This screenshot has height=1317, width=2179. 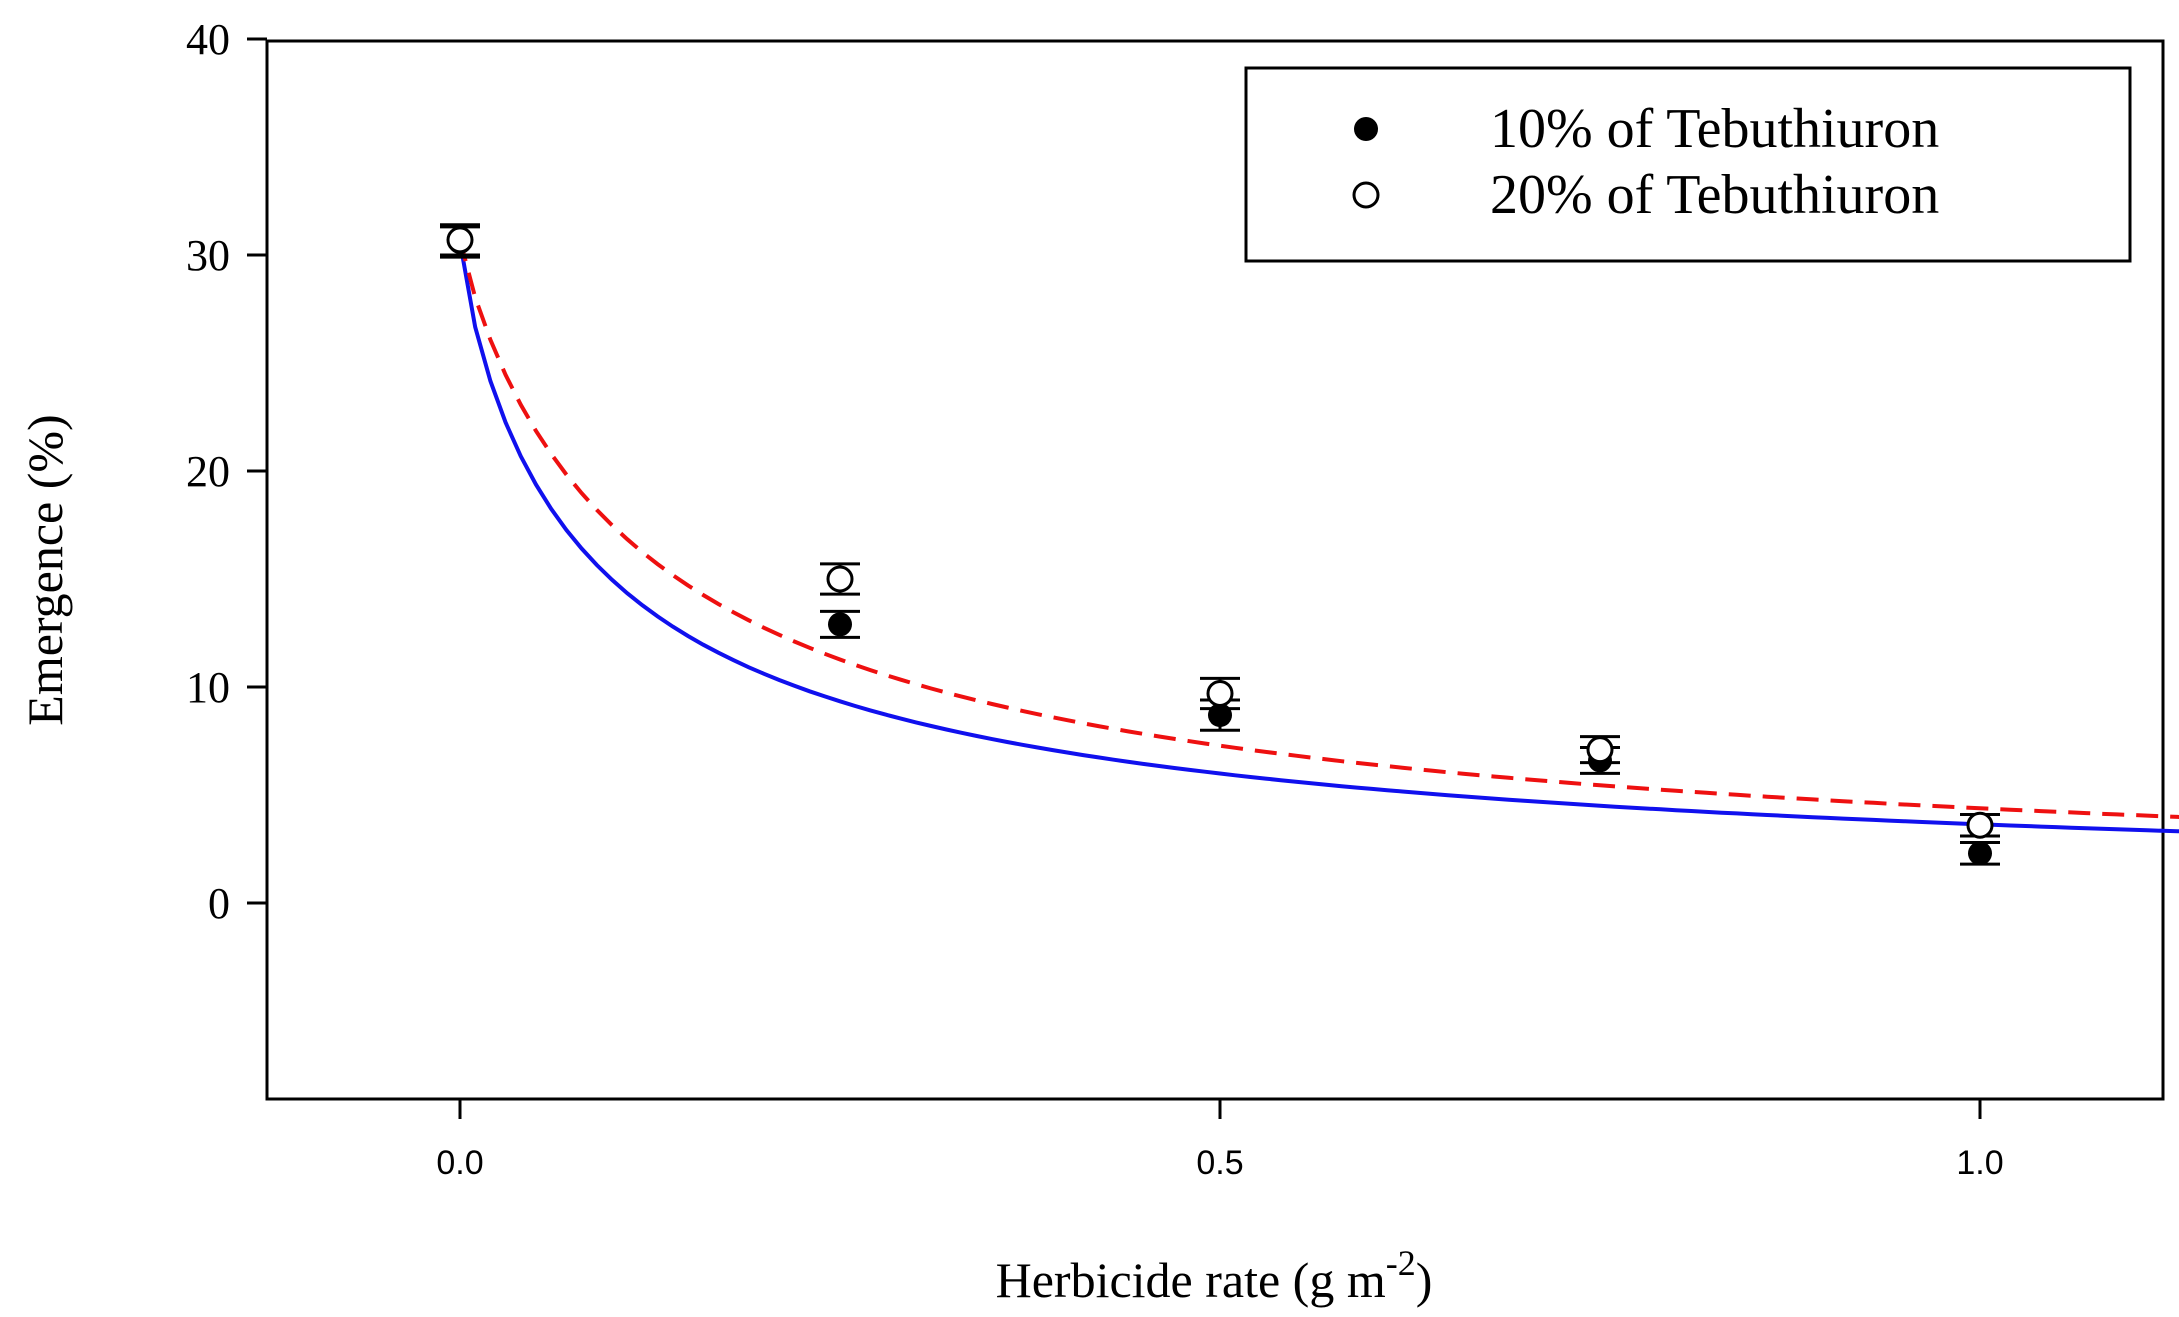 What do you see at coordinates (219, 903) in the screenshot?
I see `y-tick-label: 0` at bounding box center [219, 903].